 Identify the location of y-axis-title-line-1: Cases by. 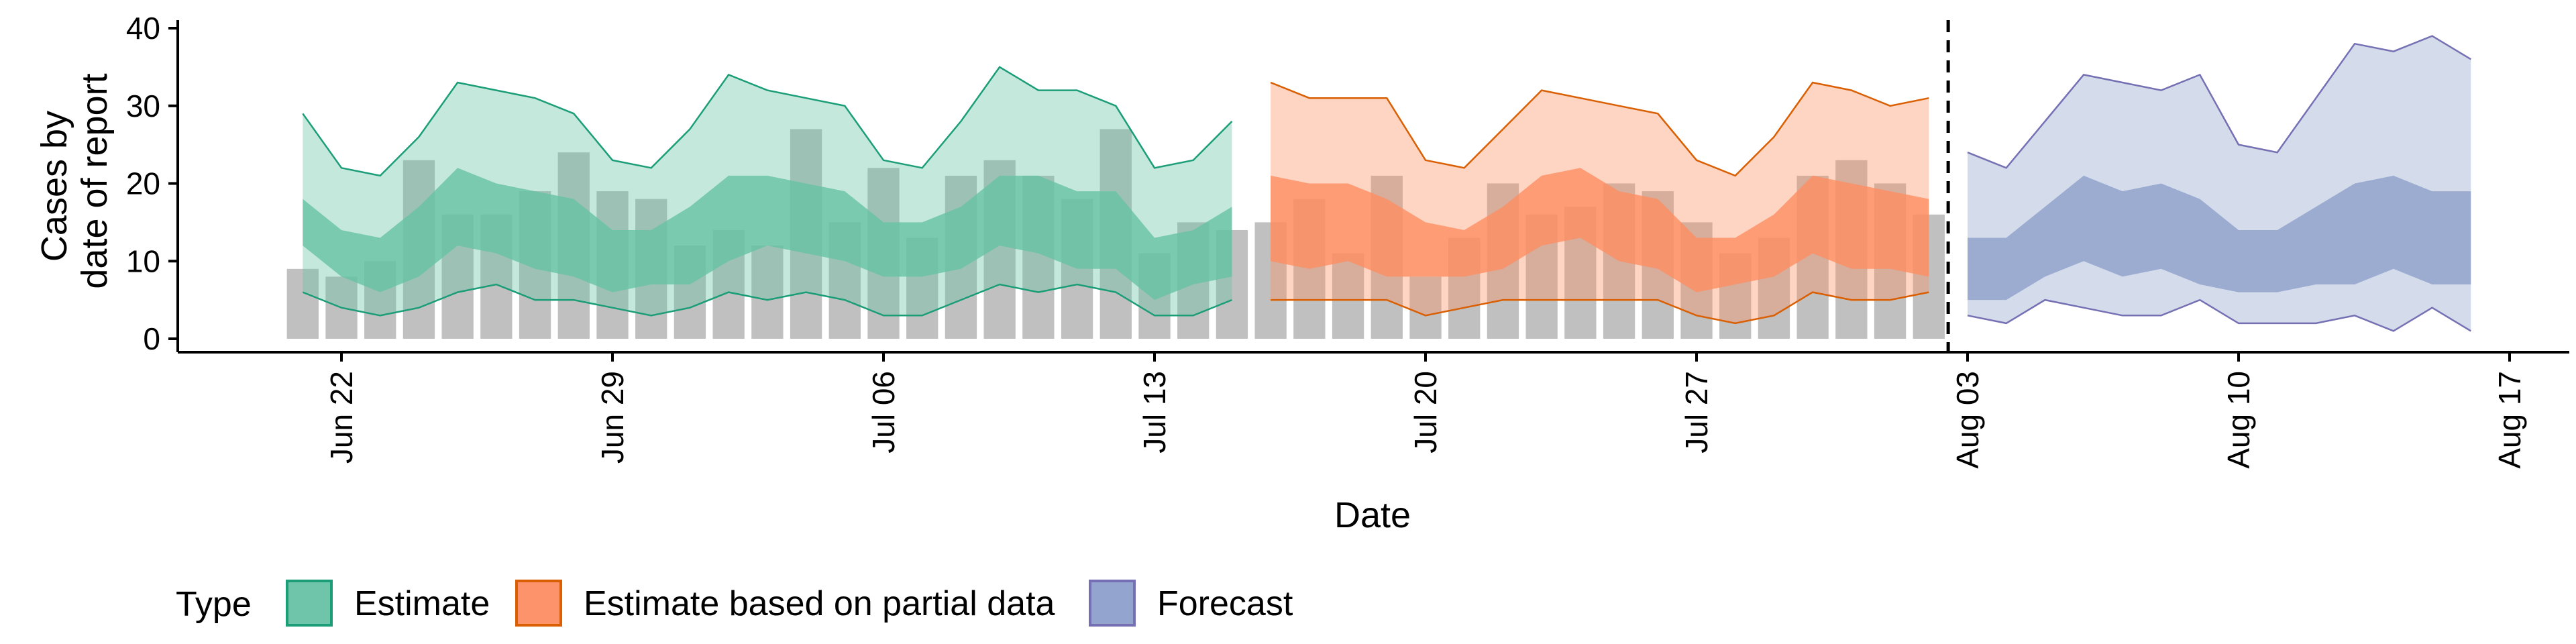
(54, 186).